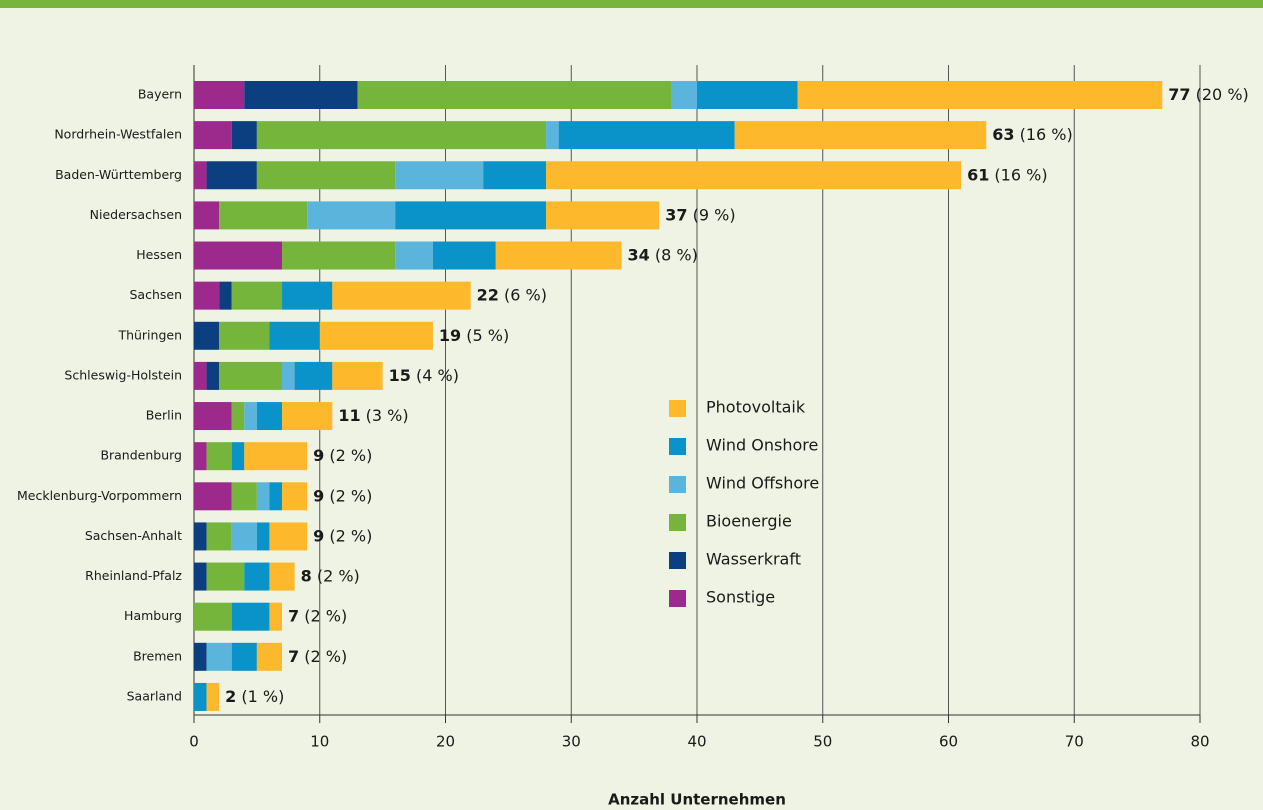 This screenshot has width=1263, height=810. Describe the element at coordinates (141, 455) in the screenshot. I see `y-tick-label: Brandenburg` at that location.